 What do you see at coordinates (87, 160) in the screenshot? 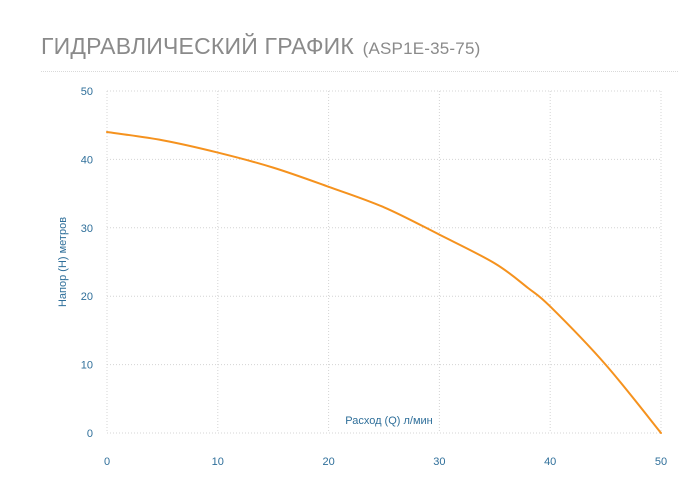
I see `y-tick-label: 40` at bounding box center [87, 160].